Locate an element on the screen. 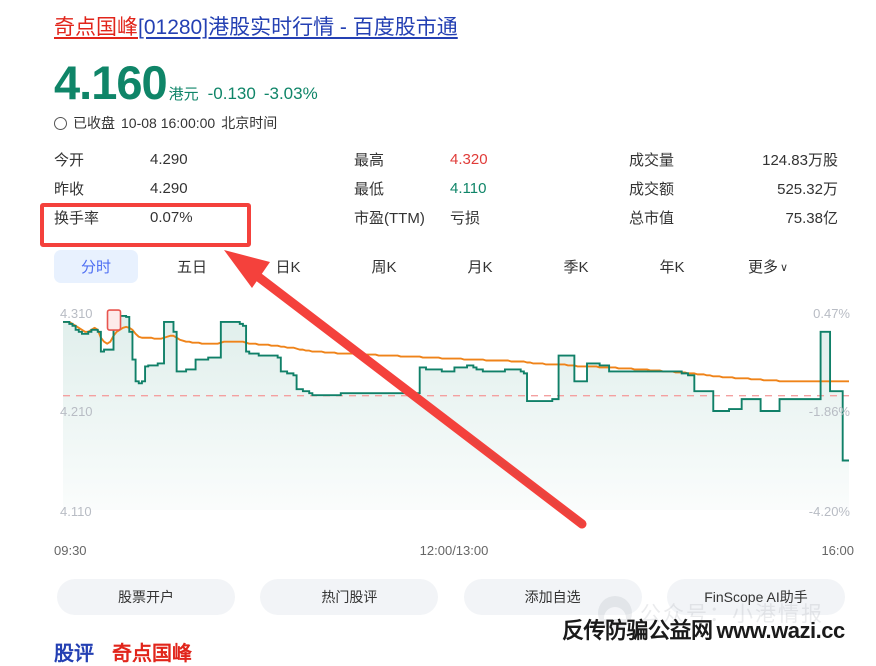  y-axis-pct-mid: -1.86% is located at coordinates (829, 411).